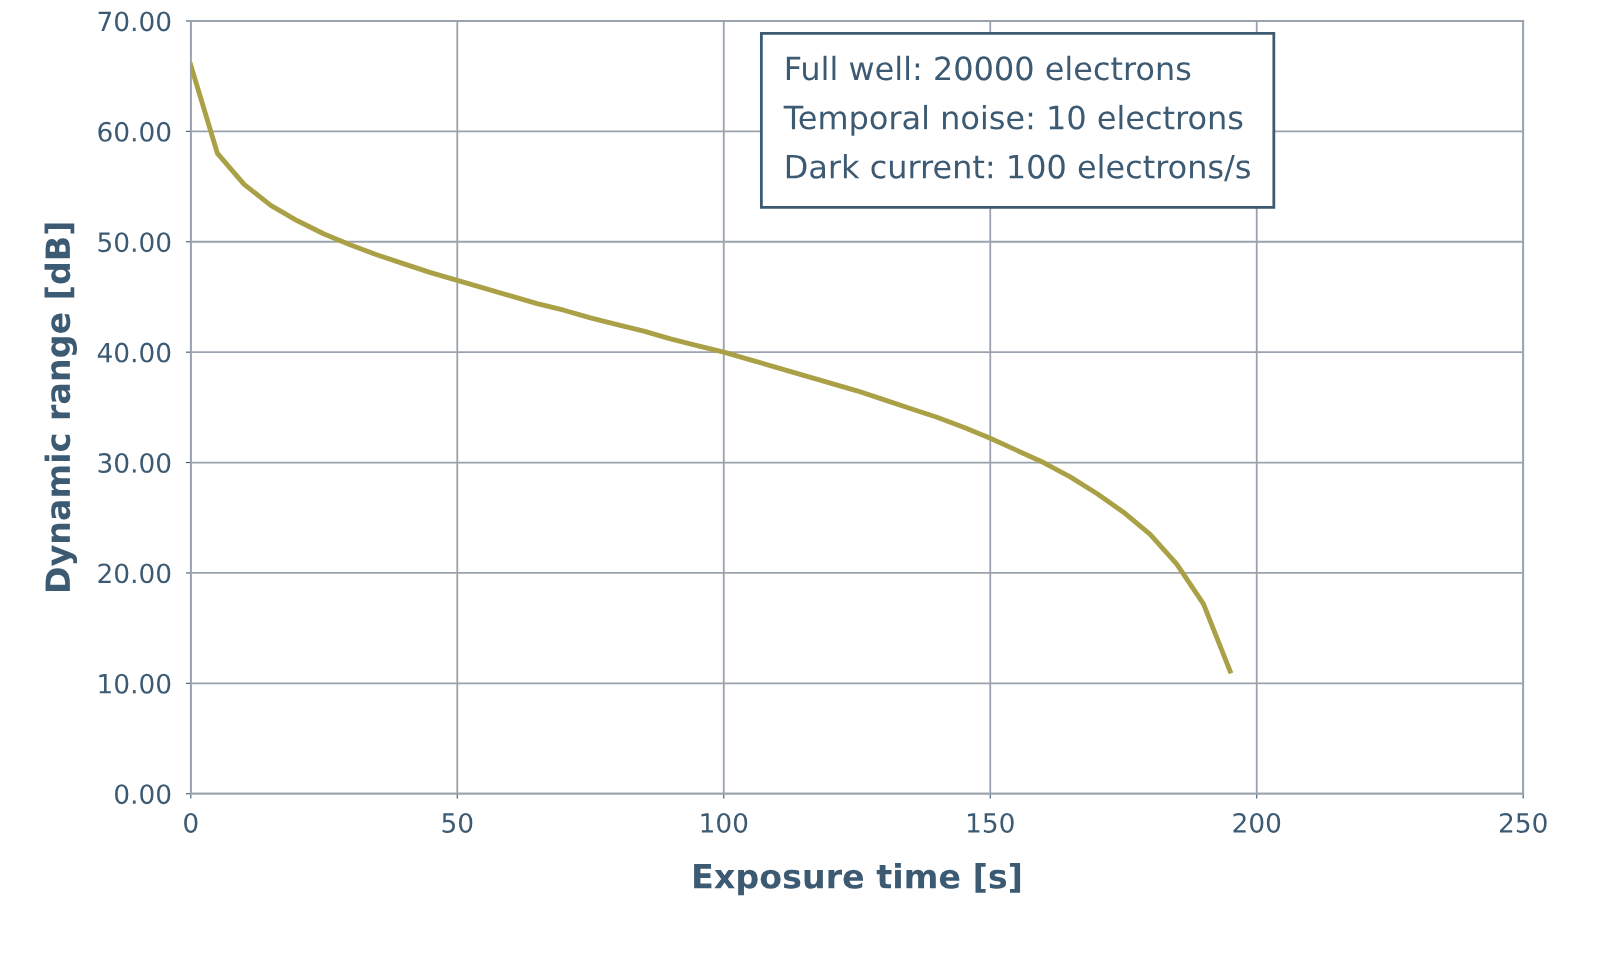  I want to click on y-axis-title: Dynamic range [dB], so click(61, 407).